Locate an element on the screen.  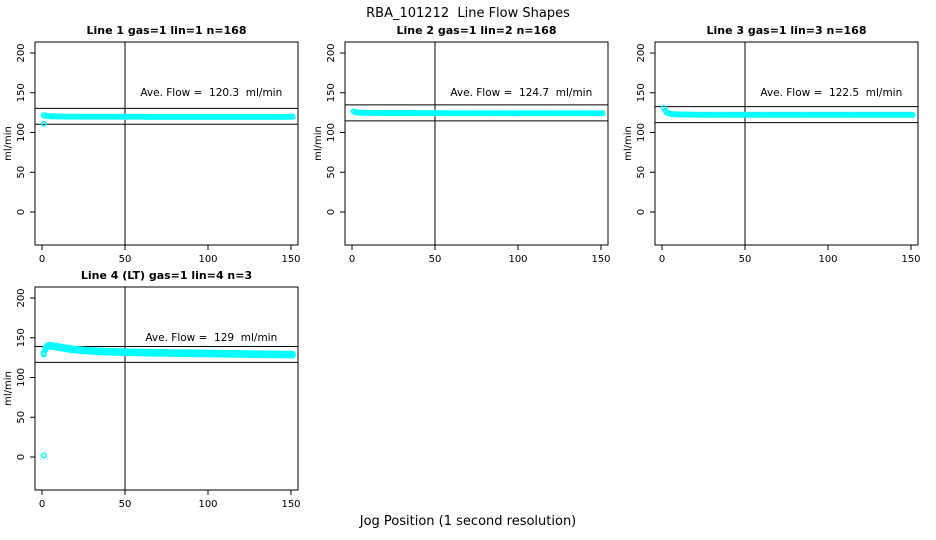
panel-title: Line 4 (LT) gas=1 lin=4 n=3 is located at coordinates (166, 275).